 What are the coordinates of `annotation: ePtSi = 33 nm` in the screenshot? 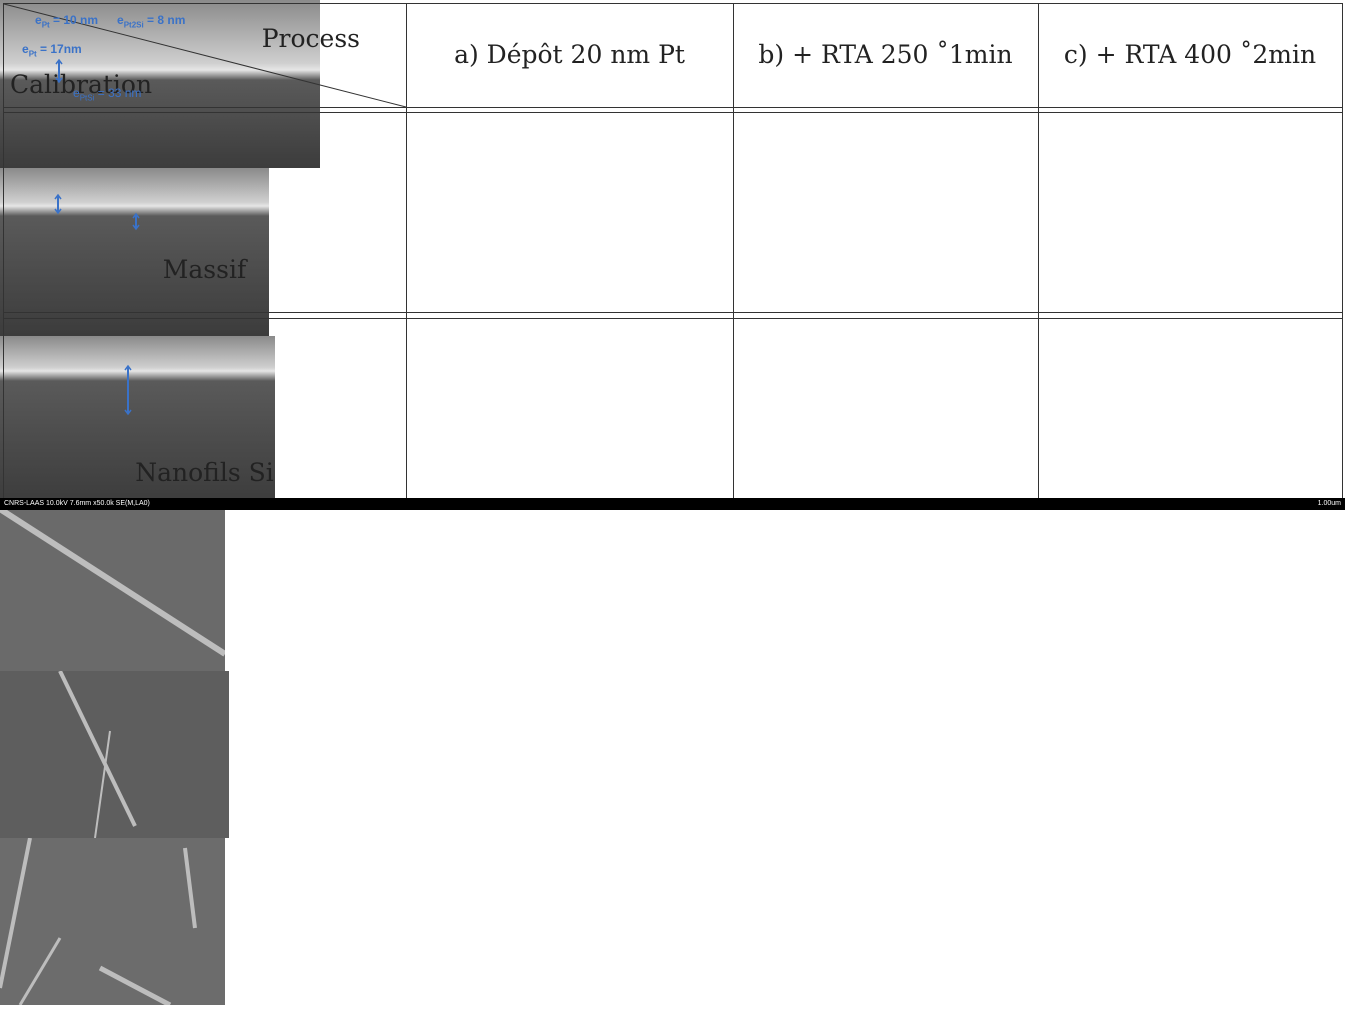 It's located at (107, 94).